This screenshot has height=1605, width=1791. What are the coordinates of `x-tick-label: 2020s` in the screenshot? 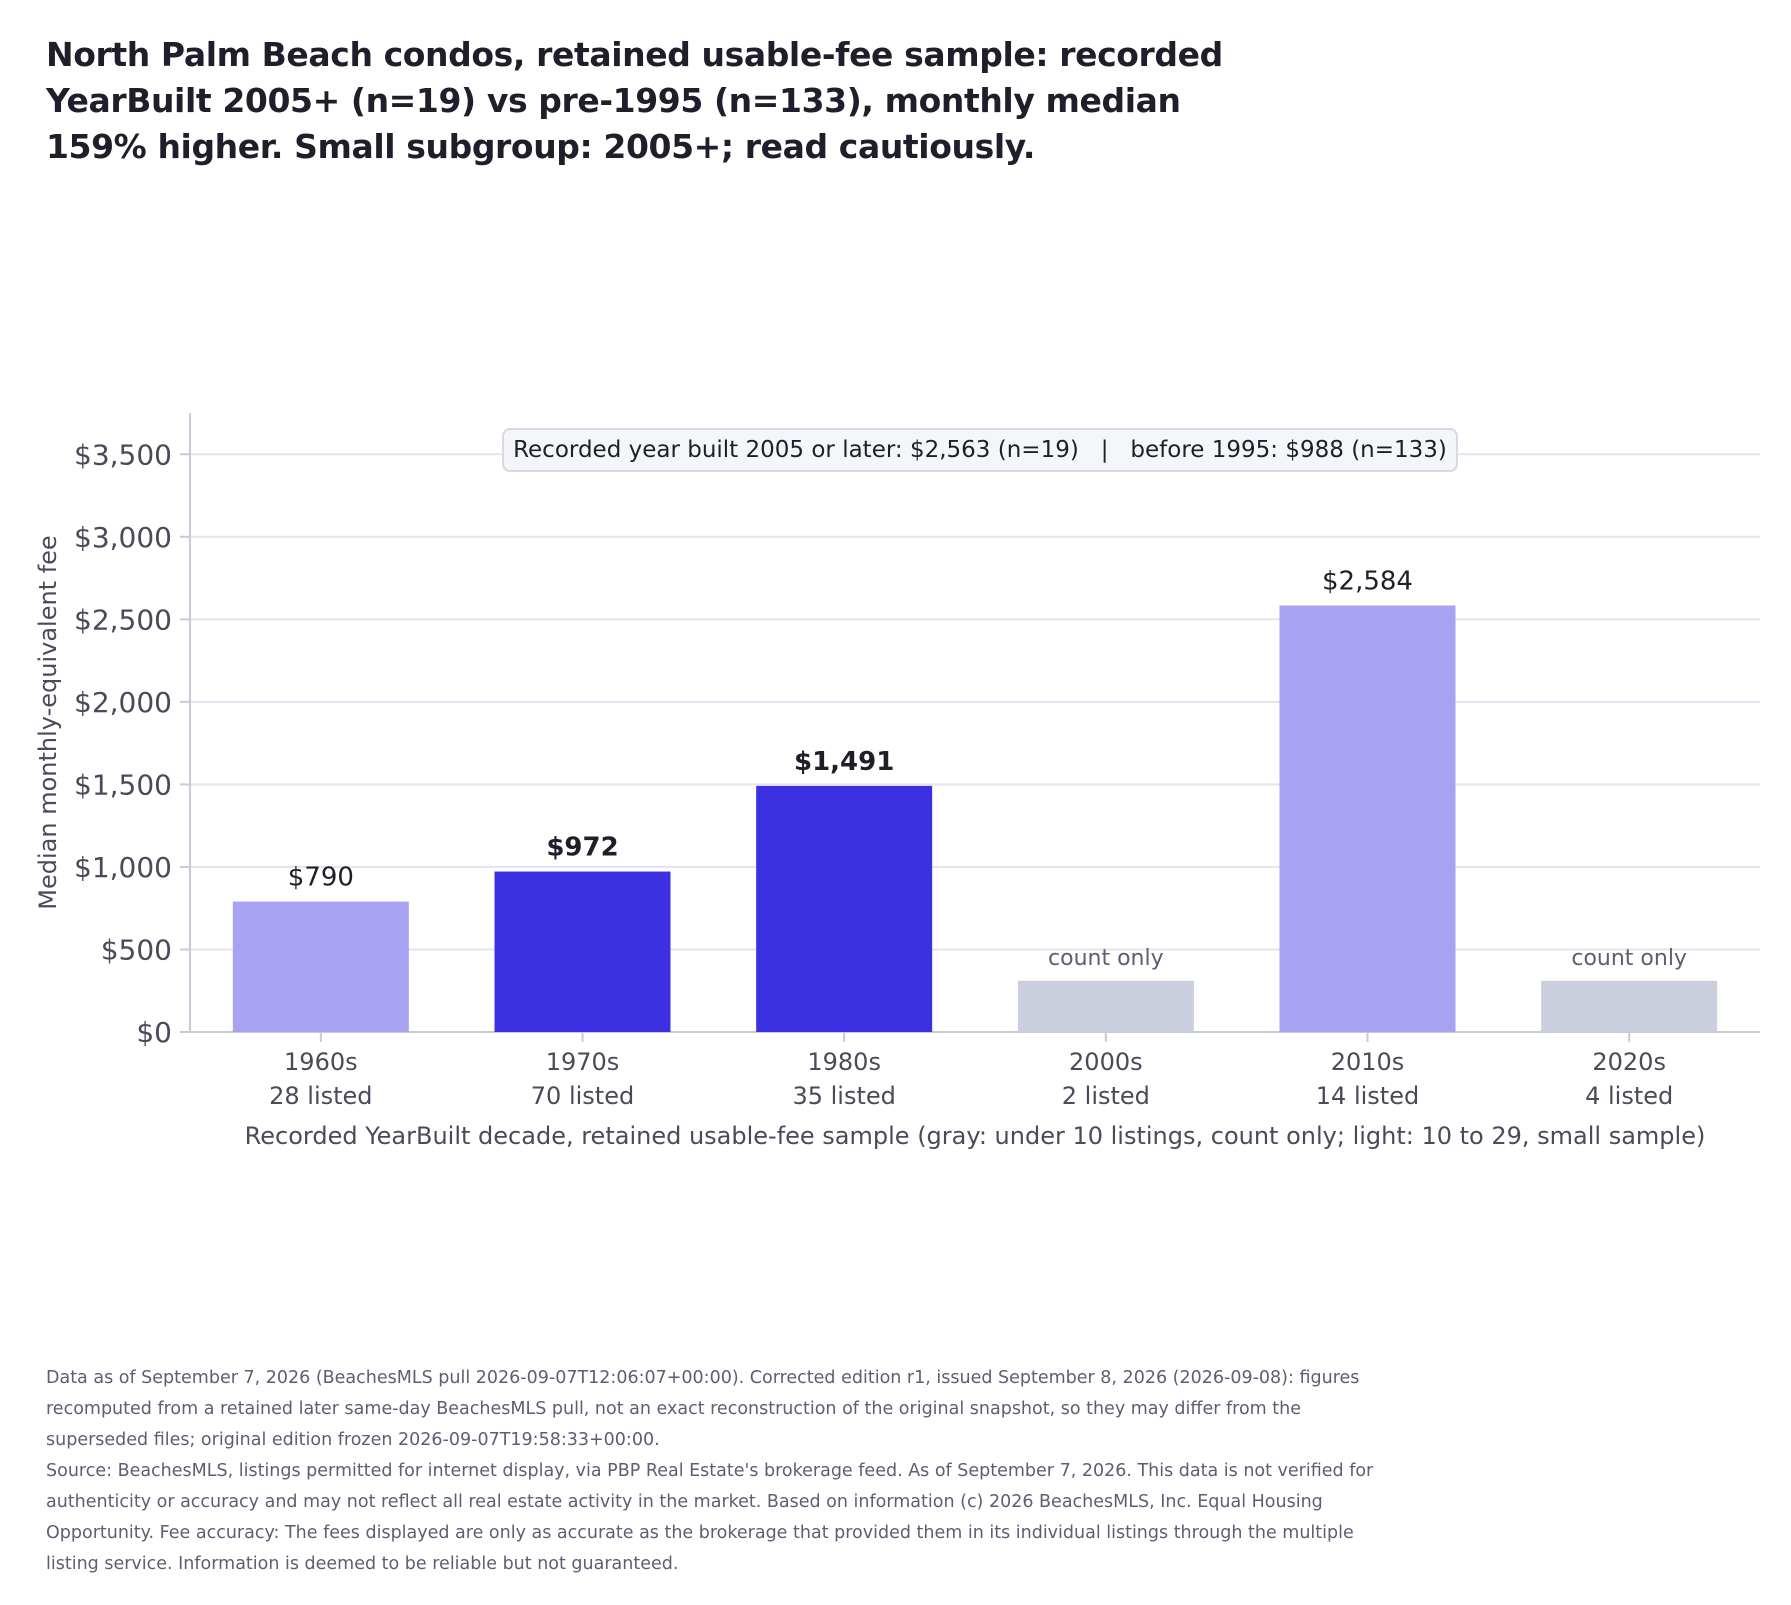 It's located at (1629, 1062).